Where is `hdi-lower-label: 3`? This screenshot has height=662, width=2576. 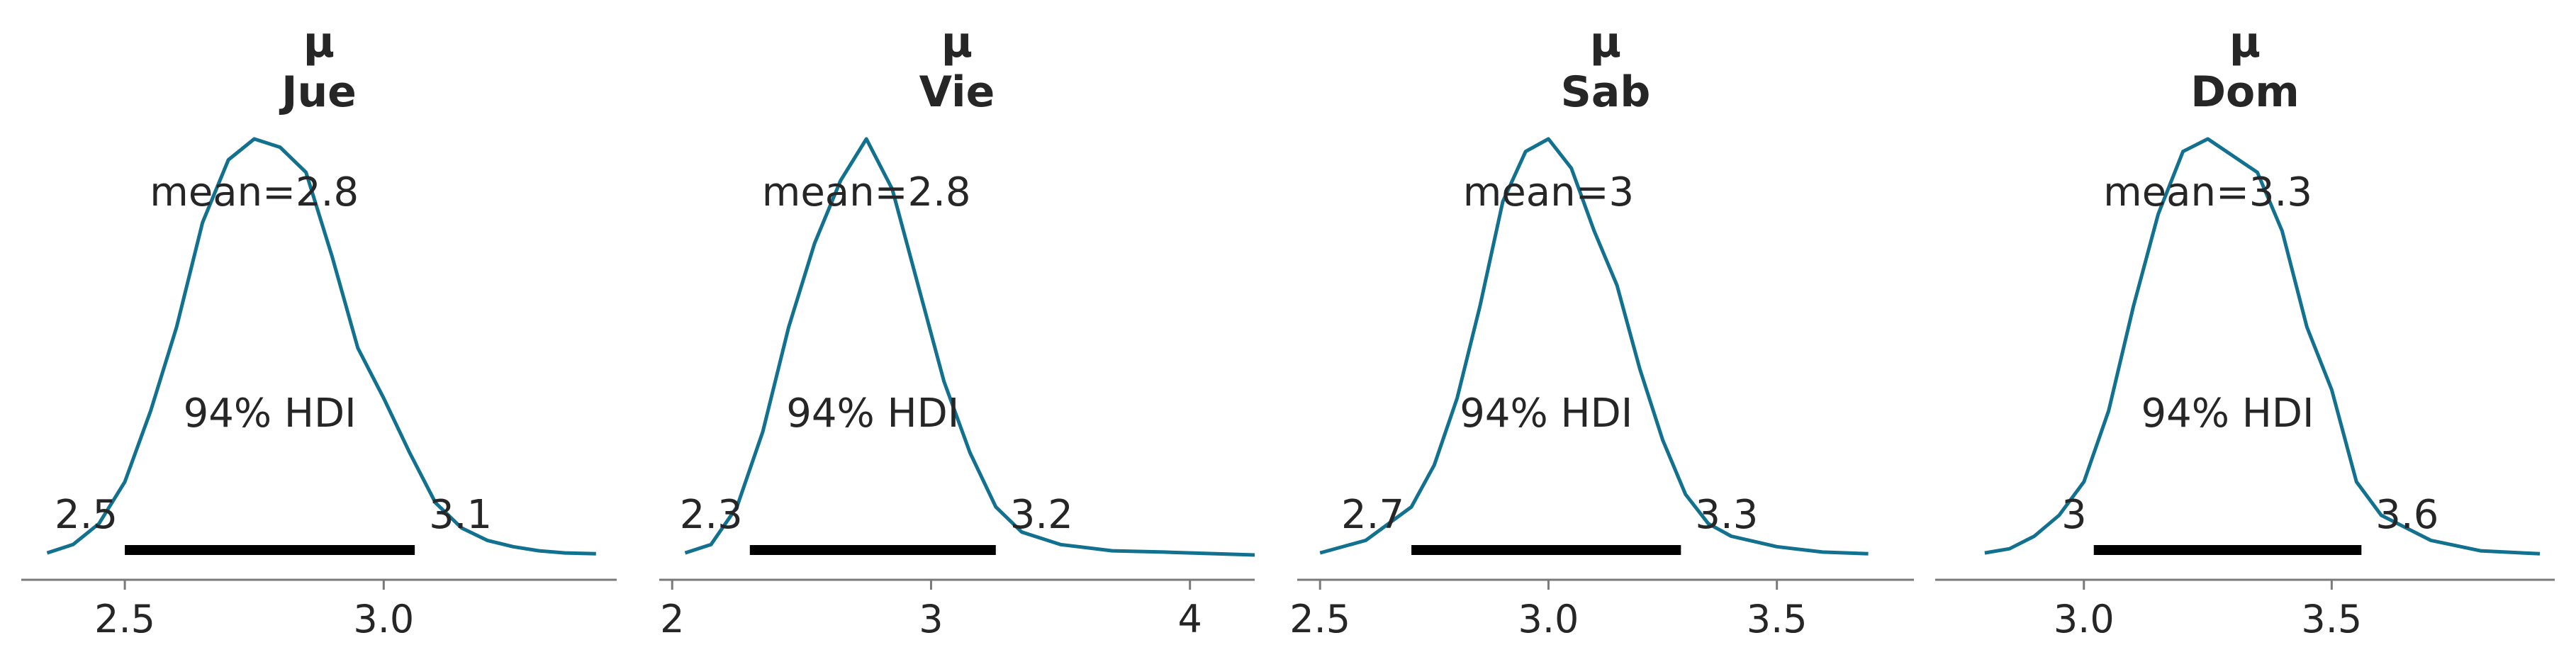 hdi-lower-label: 3 is located at coordinates (2074, 515).